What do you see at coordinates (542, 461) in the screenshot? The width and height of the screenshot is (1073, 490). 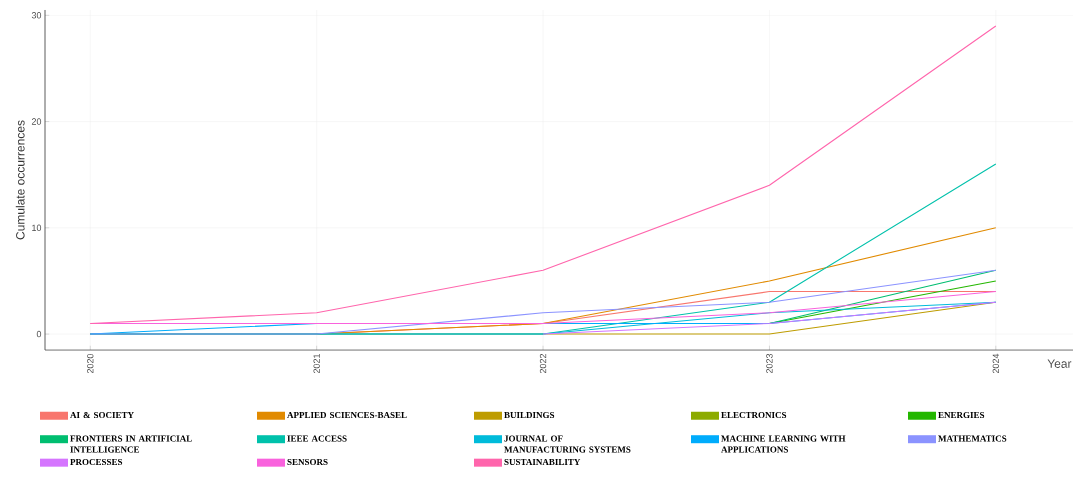 I see `legend-label: SUSTAINABILITY` at bounding box center [542, 461].